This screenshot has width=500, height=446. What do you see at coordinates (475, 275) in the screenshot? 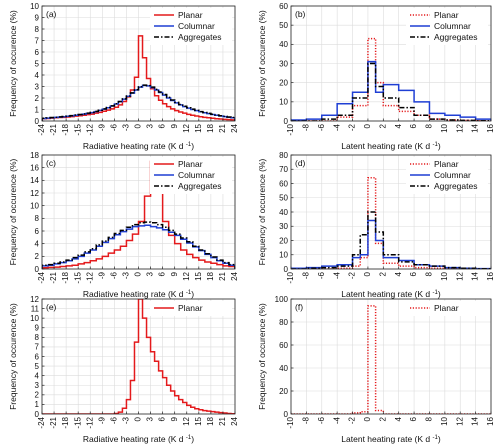
I see `x-tick-label: 14` at bounding box center [475, 275].